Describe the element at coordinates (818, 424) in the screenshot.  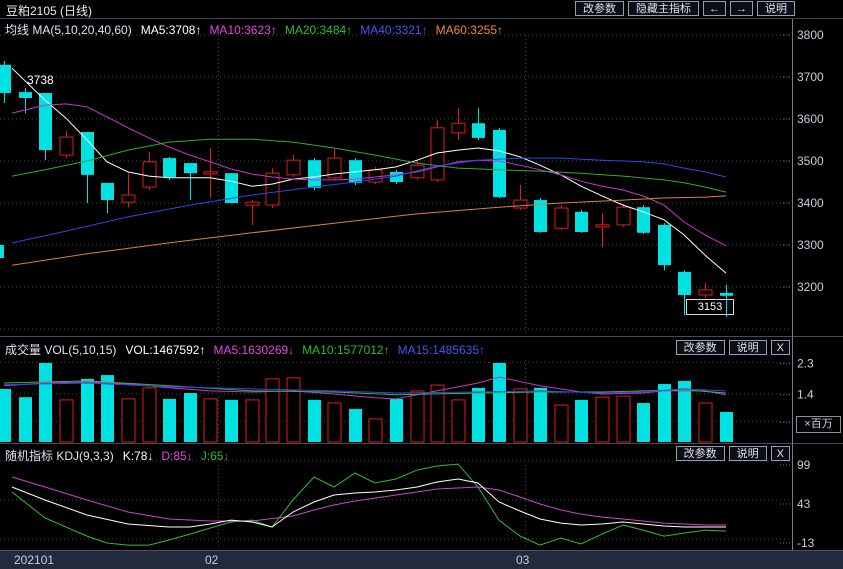
I see `volume-unit-box: ×百万` at that location.